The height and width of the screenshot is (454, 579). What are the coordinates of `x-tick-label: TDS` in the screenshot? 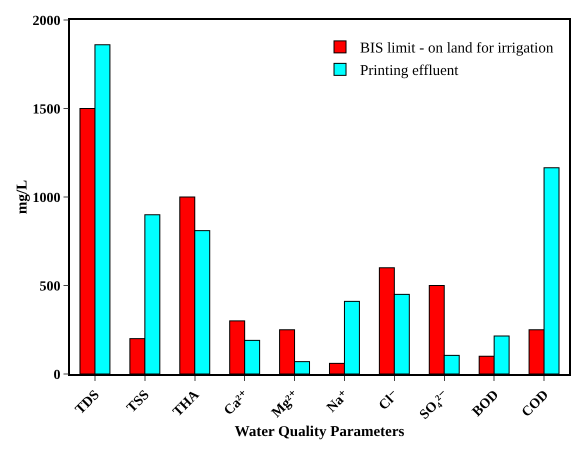 It's located at (87, 403).